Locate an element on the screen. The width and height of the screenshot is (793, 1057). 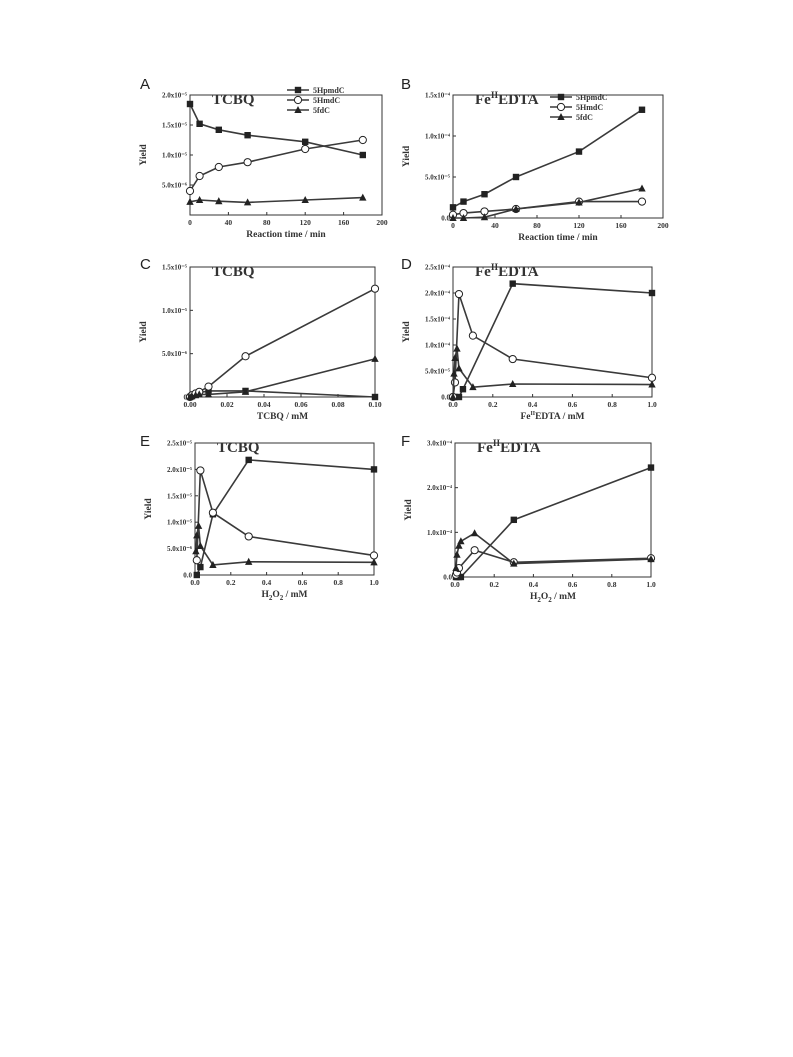
panel-letter-e: E is located at coordinates (145, 441).